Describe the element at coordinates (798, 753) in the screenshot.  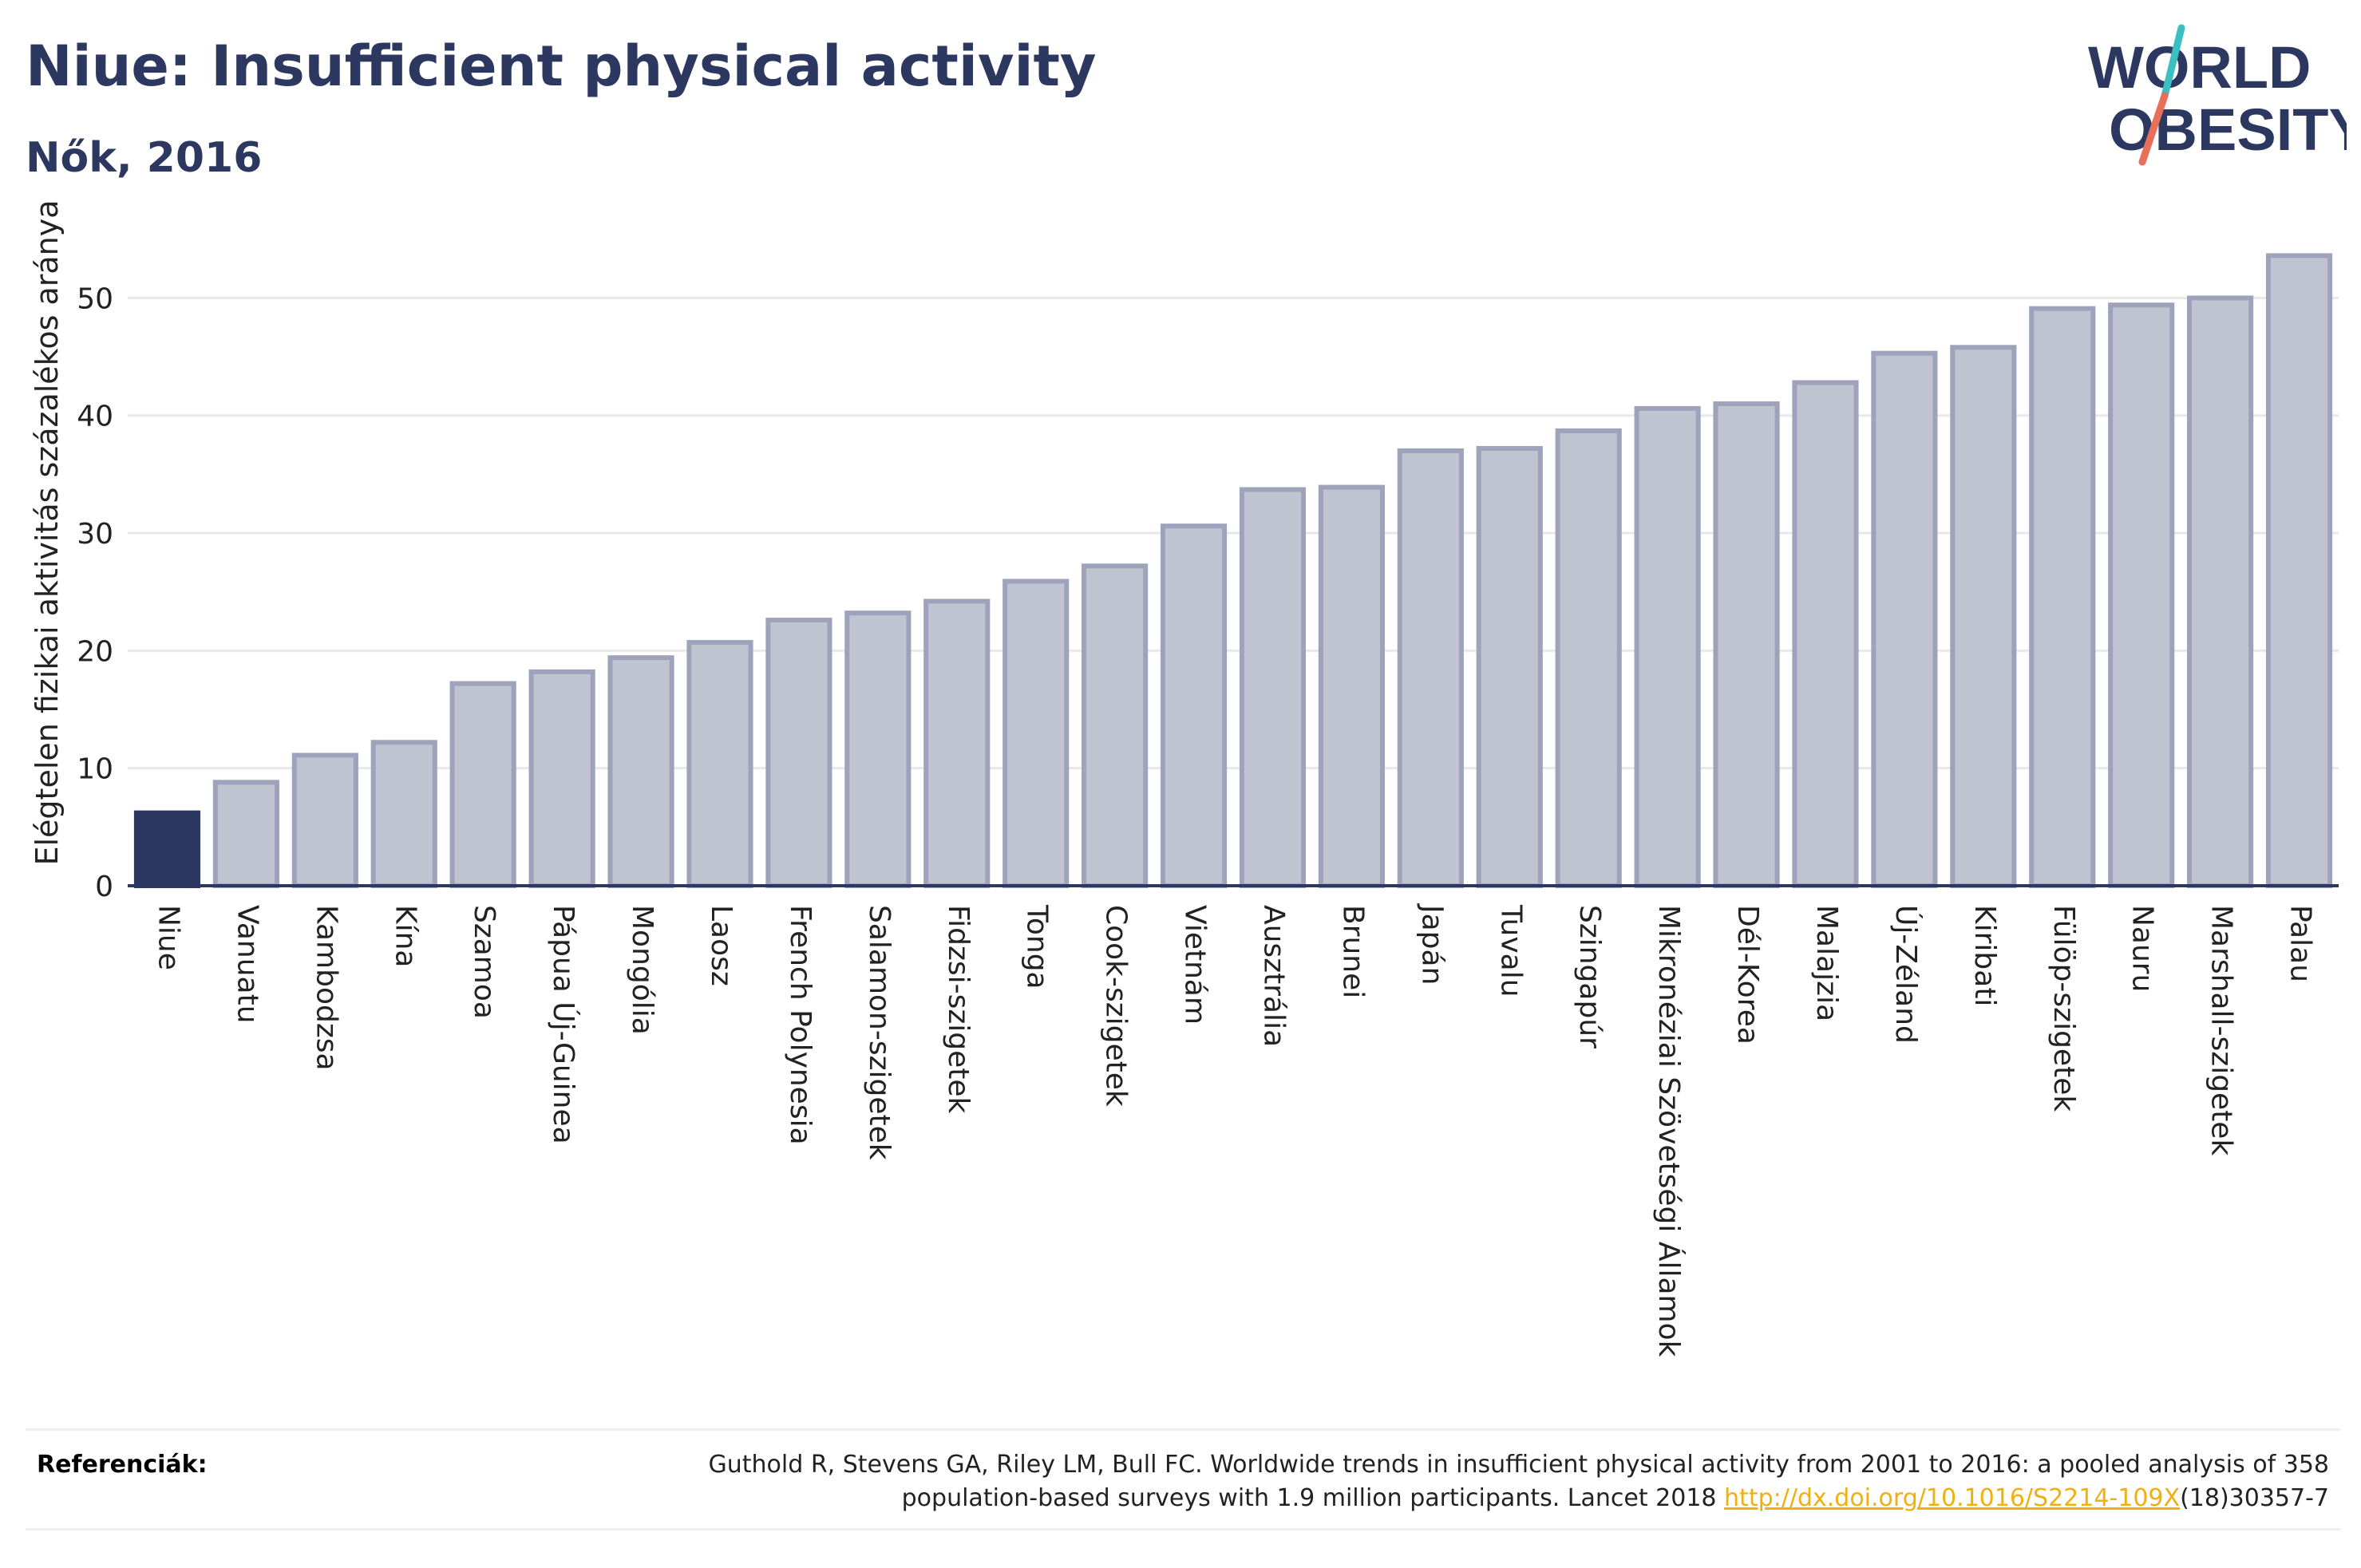
I see `bar-french-polynesia` at that location.